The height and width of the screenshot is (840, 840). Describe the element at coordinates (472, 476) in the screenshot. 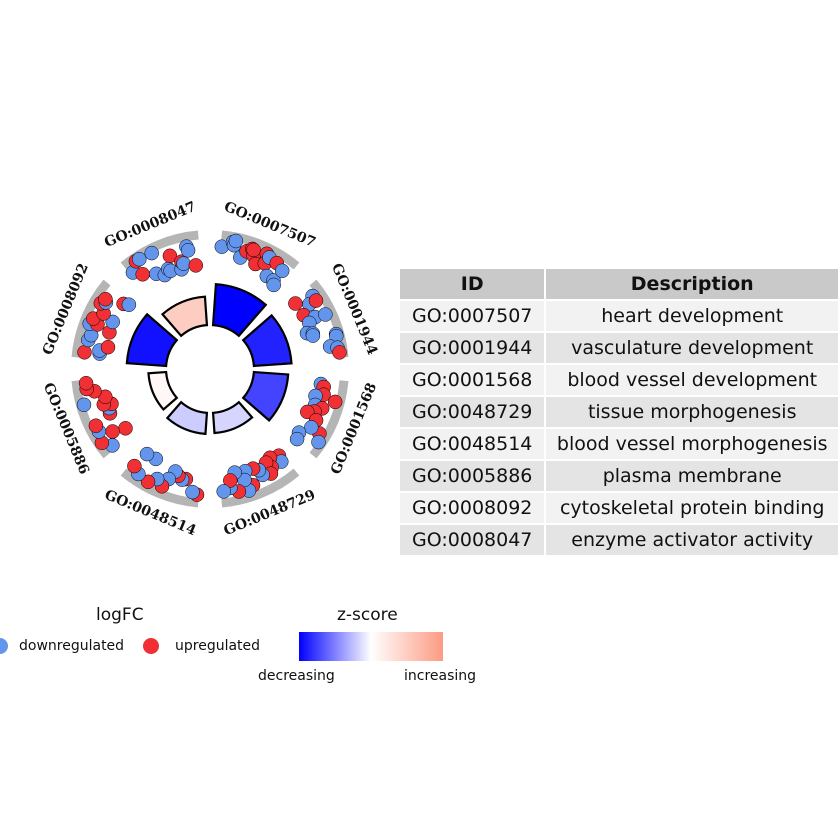

I see `table-cell-id: GO:0005886` at that location.